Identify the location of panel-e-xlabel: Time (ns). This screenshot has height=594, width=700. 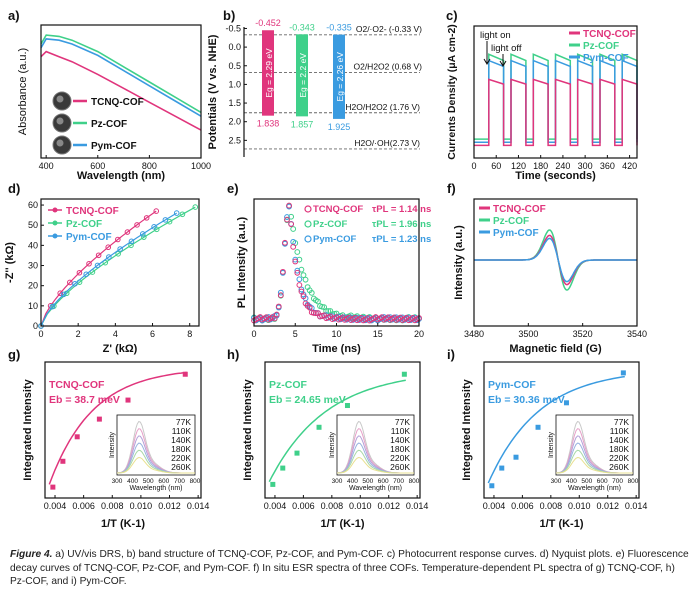
(336, 349).